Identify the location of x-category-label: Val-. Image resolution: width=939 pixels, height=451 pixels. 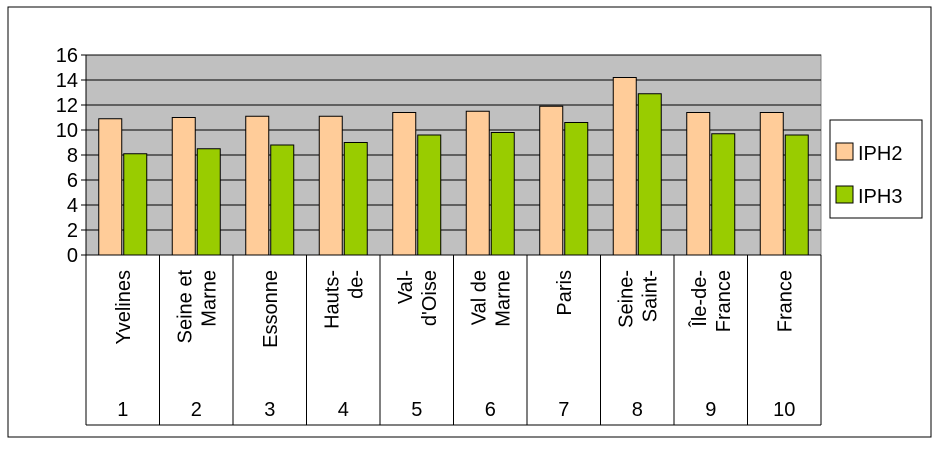
(406, 287).